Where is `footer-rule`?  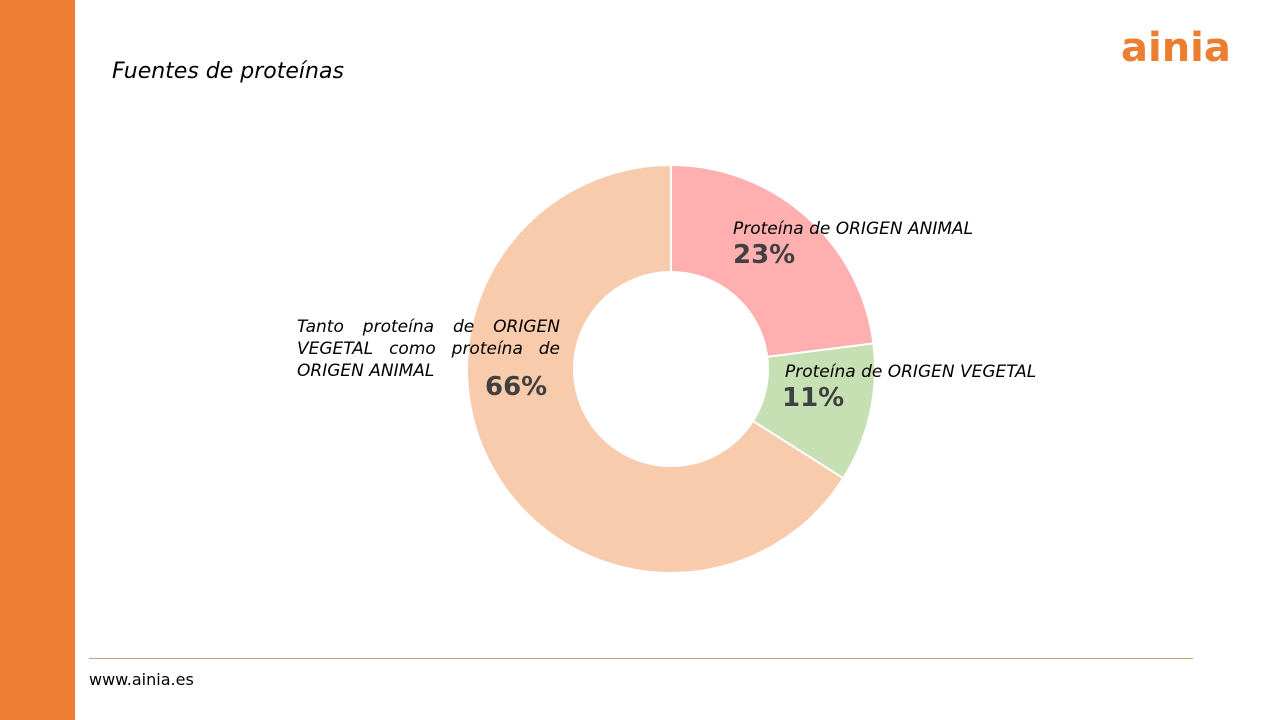 footer-rule is located at coordinates (641, 658).